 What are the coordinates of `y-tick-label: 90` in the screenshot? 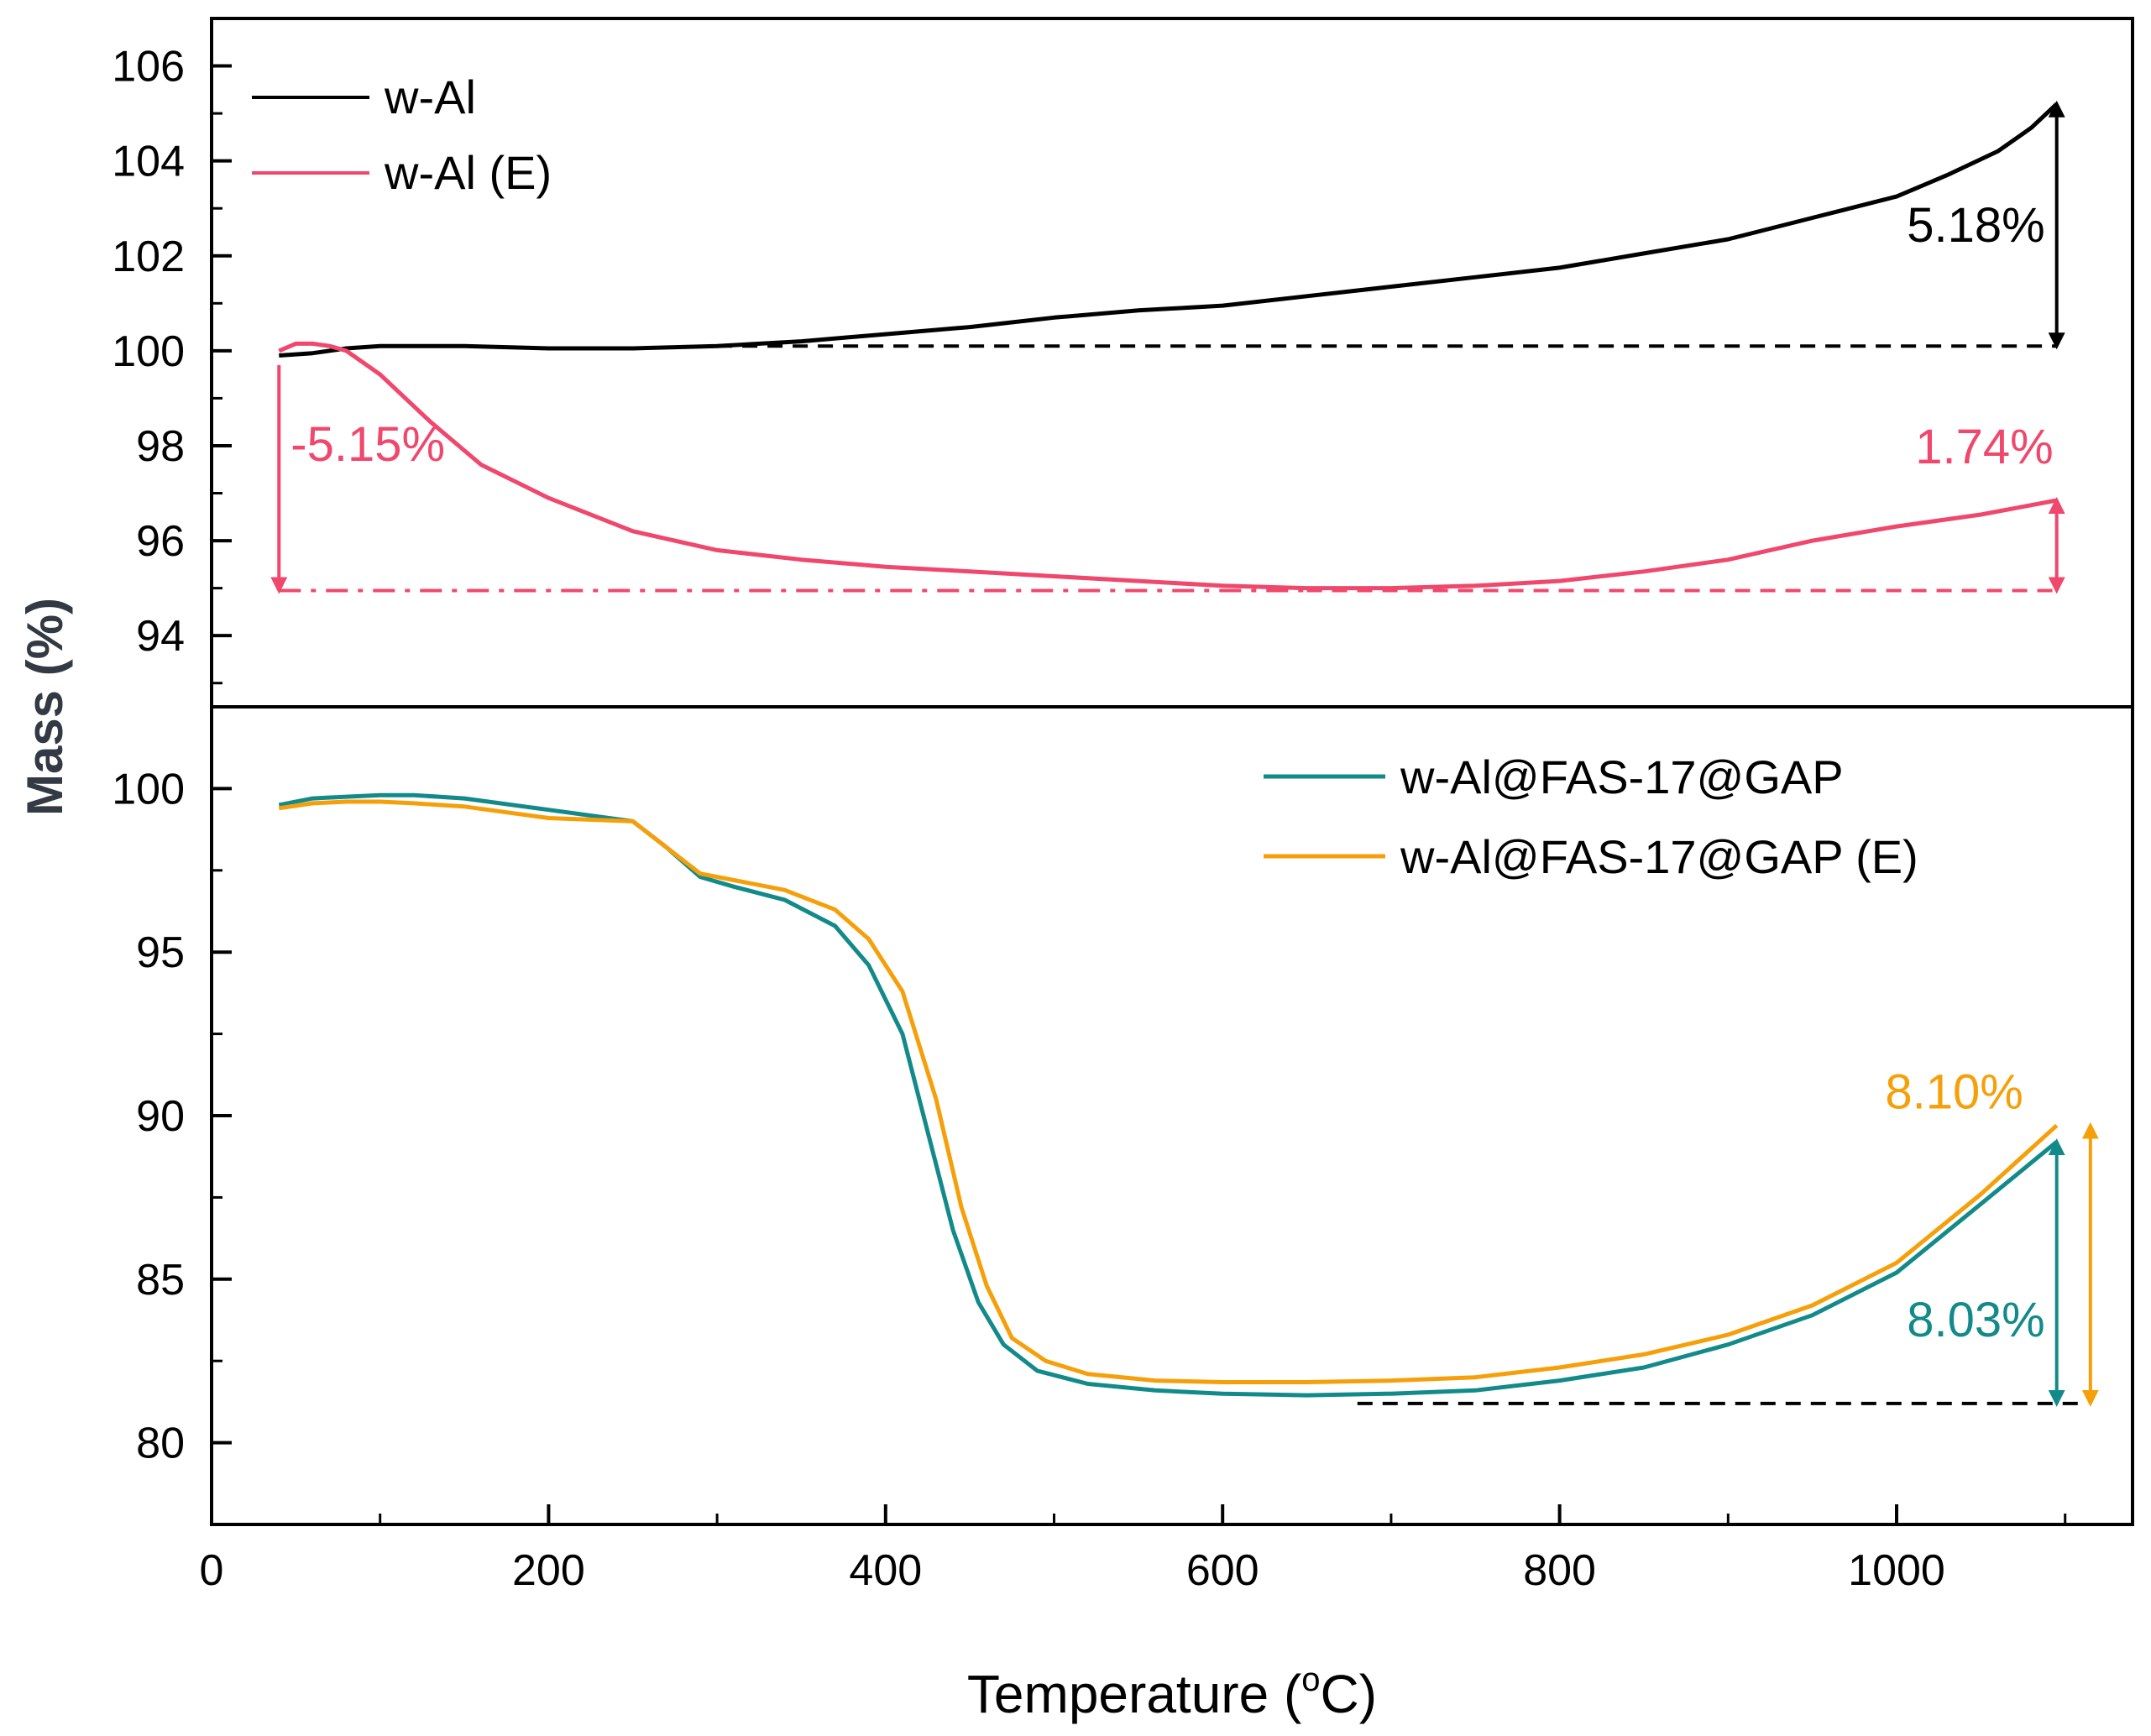 It's located at (161, 1116).